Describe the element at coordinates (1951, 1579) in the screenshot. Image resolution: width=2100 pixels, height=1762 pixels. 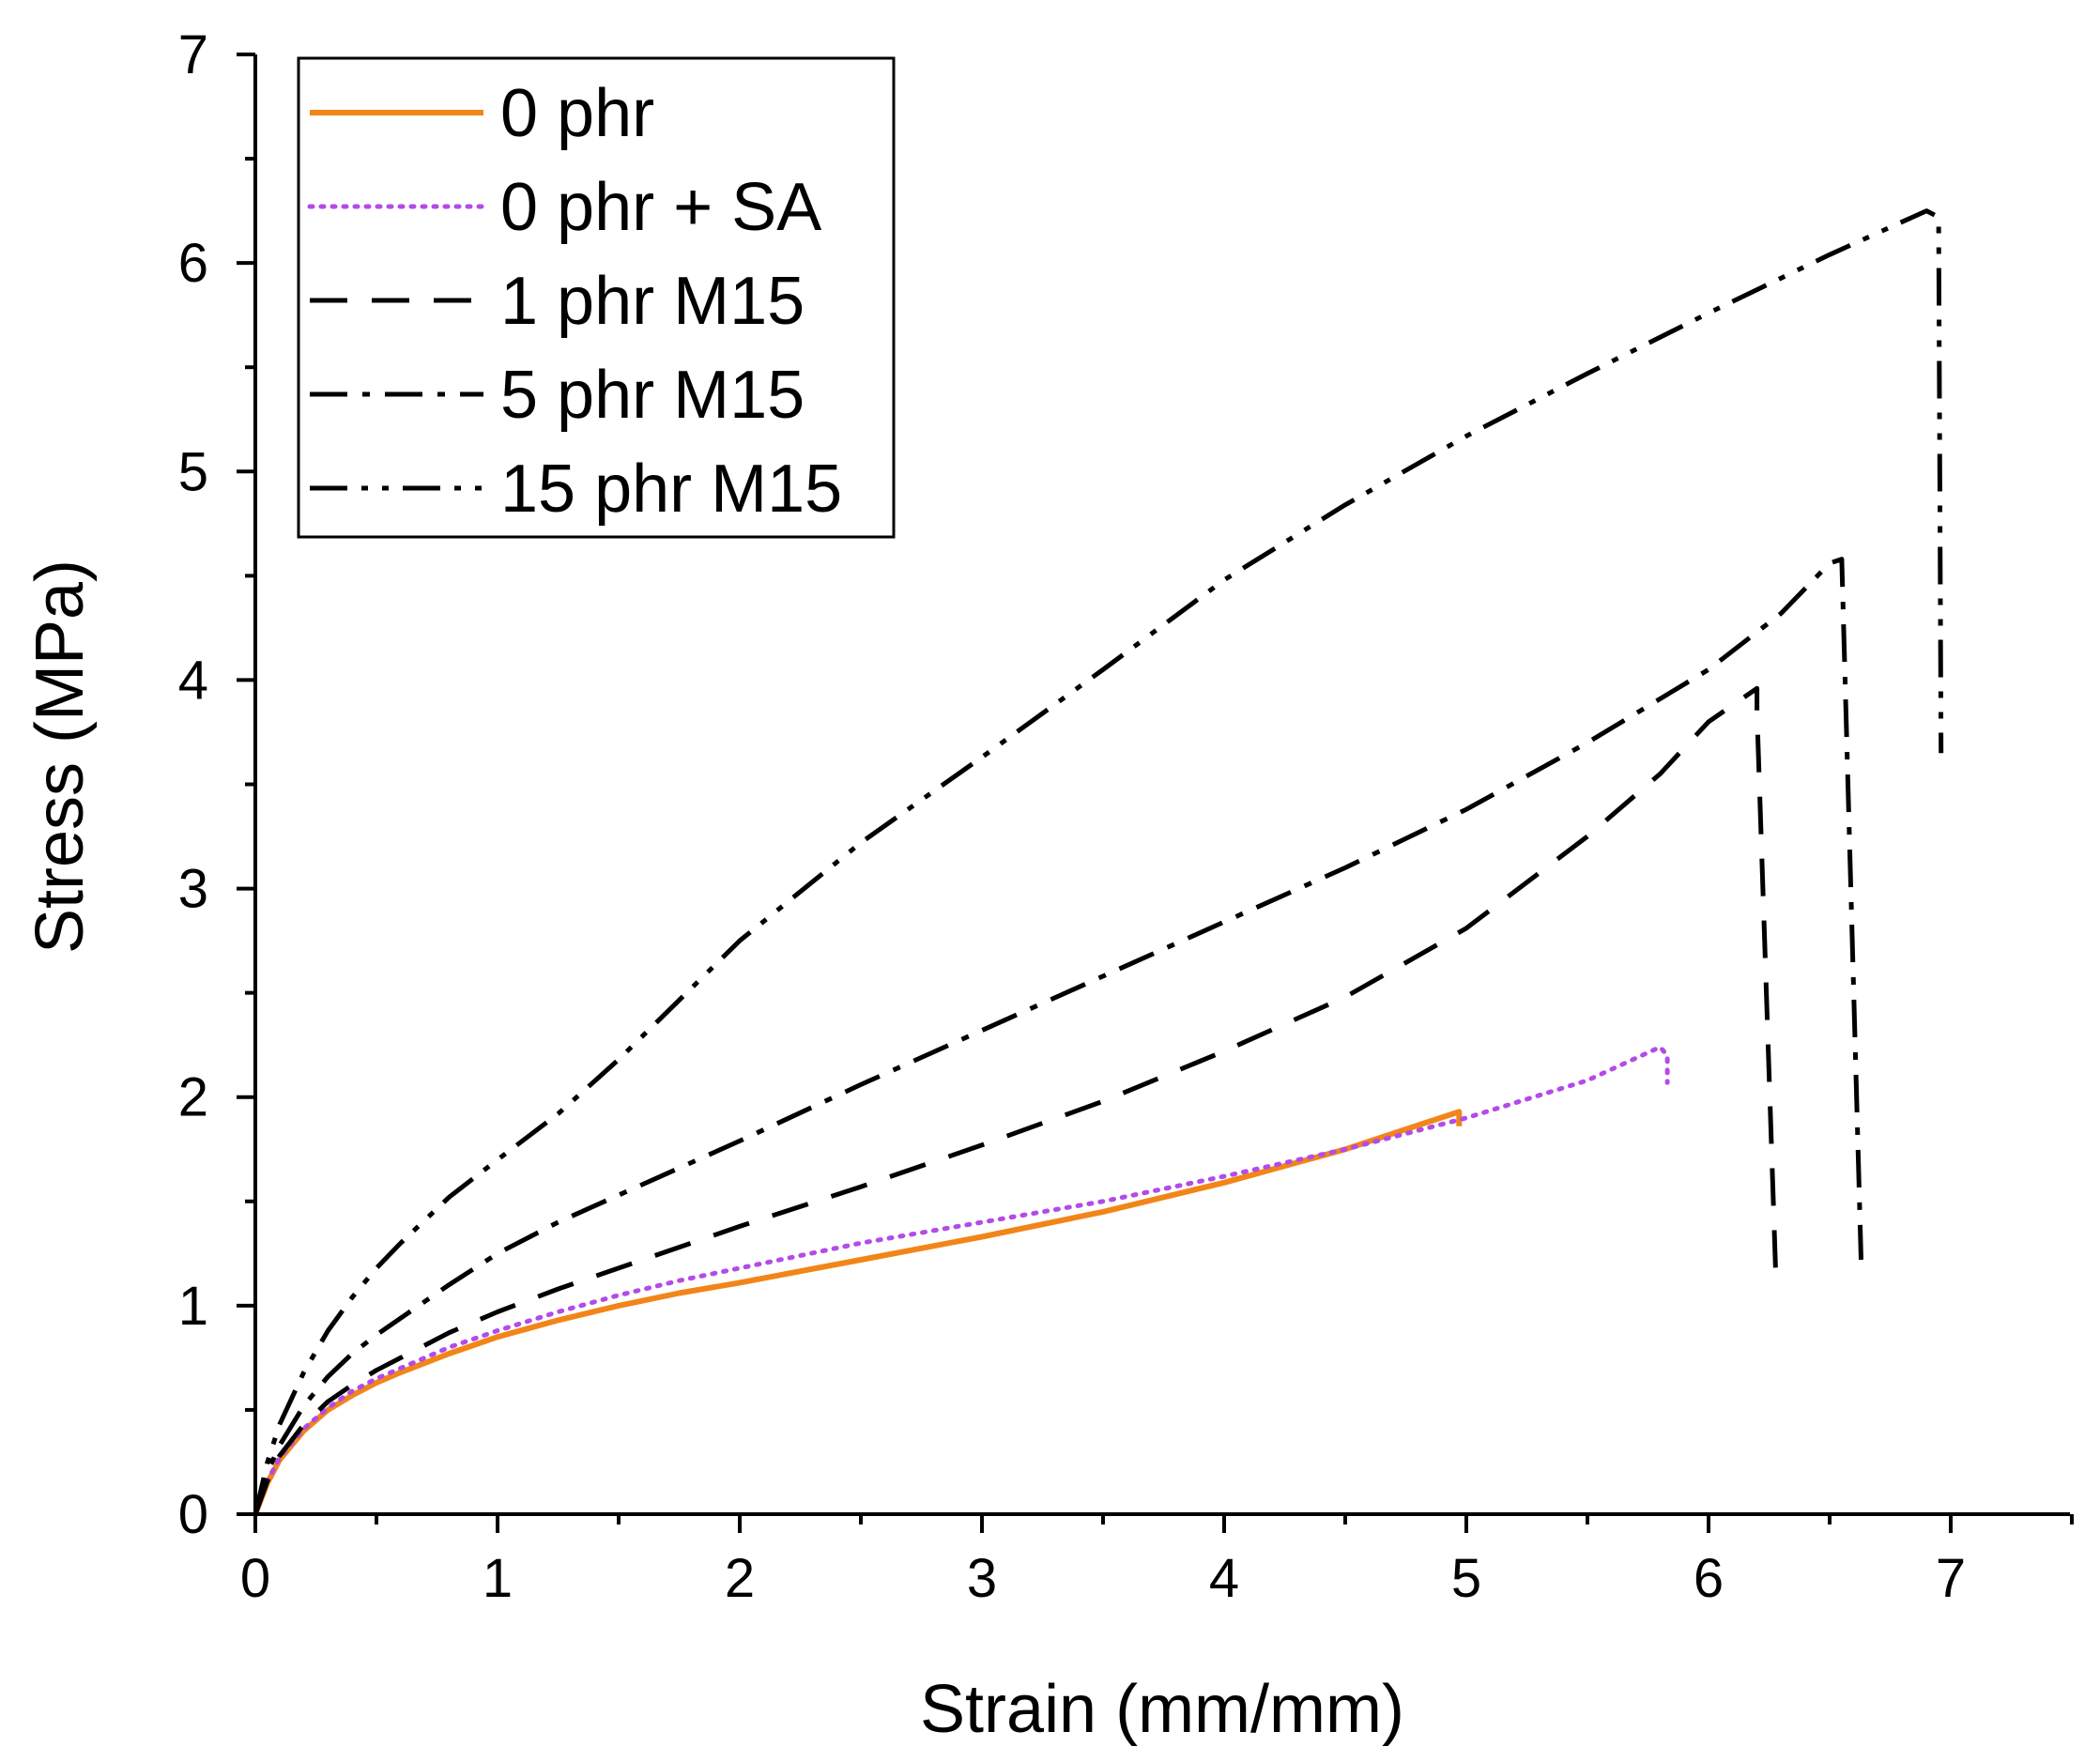
I see `x-tick-label: 7` at that location.